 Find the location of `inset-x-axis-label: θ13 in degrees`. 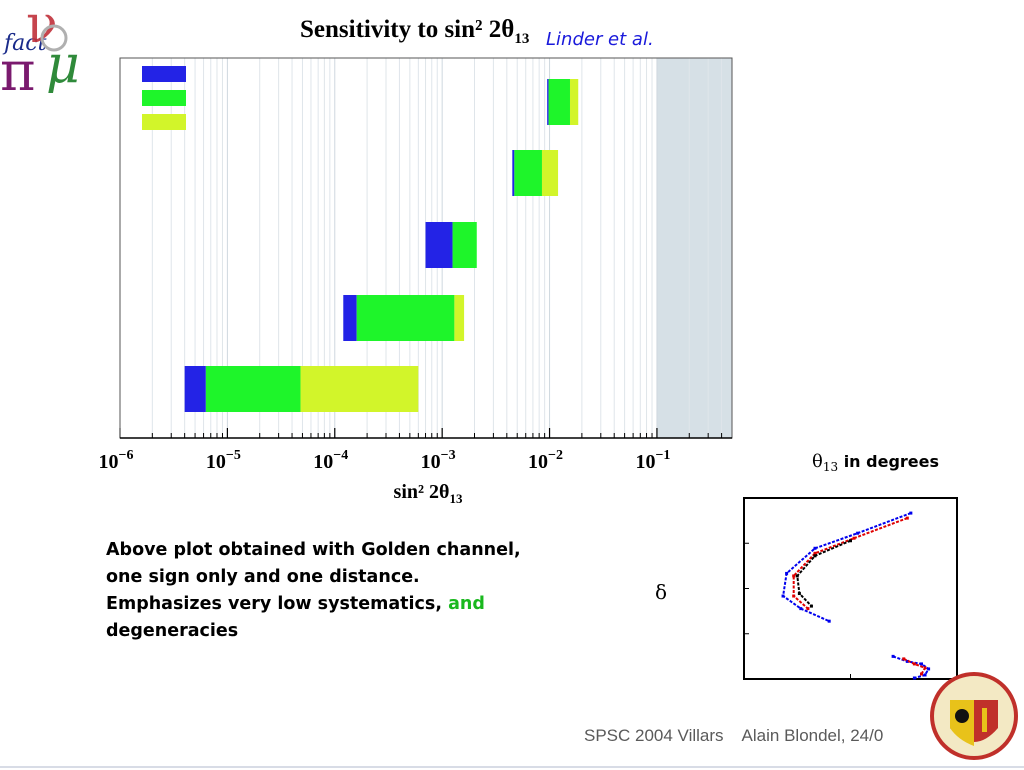

inset-x-axis-label: θ13 in degrees is located at coordinates (875, 462).